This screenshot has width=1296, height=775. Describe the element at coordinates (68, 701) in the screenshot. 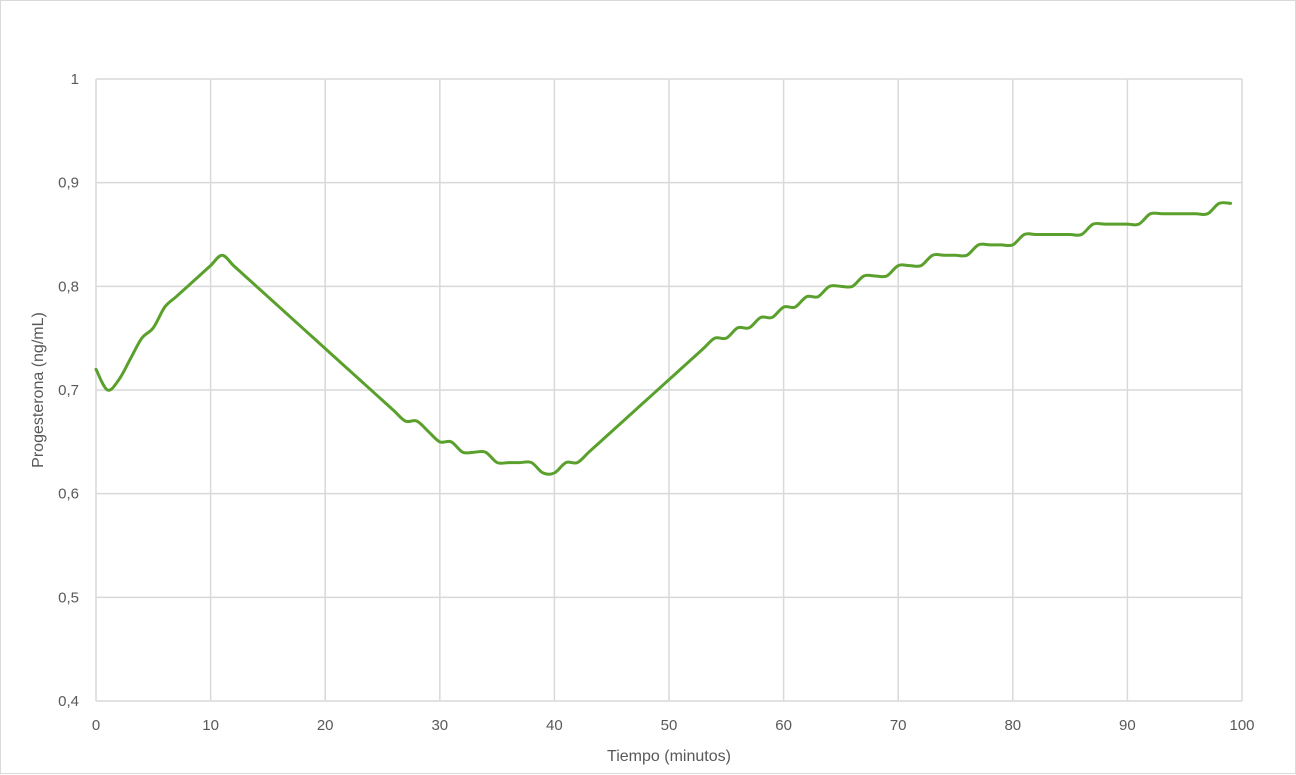

I see `y-tick-label: 0,4` at that location.